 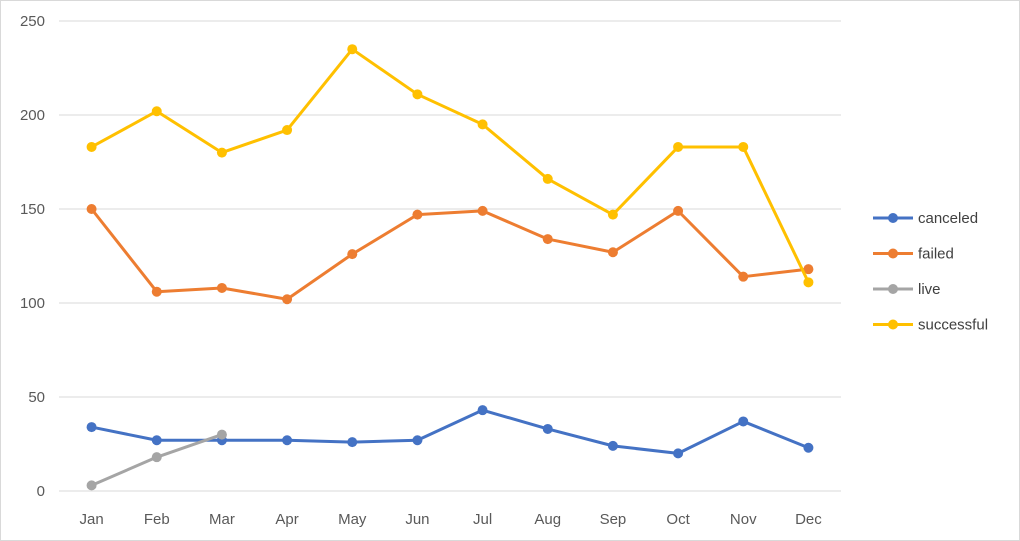 What do you see at coordinates (32, 115) in the screenshot?
I see `y-tick-label: 200` at bounding box center [32, 115].